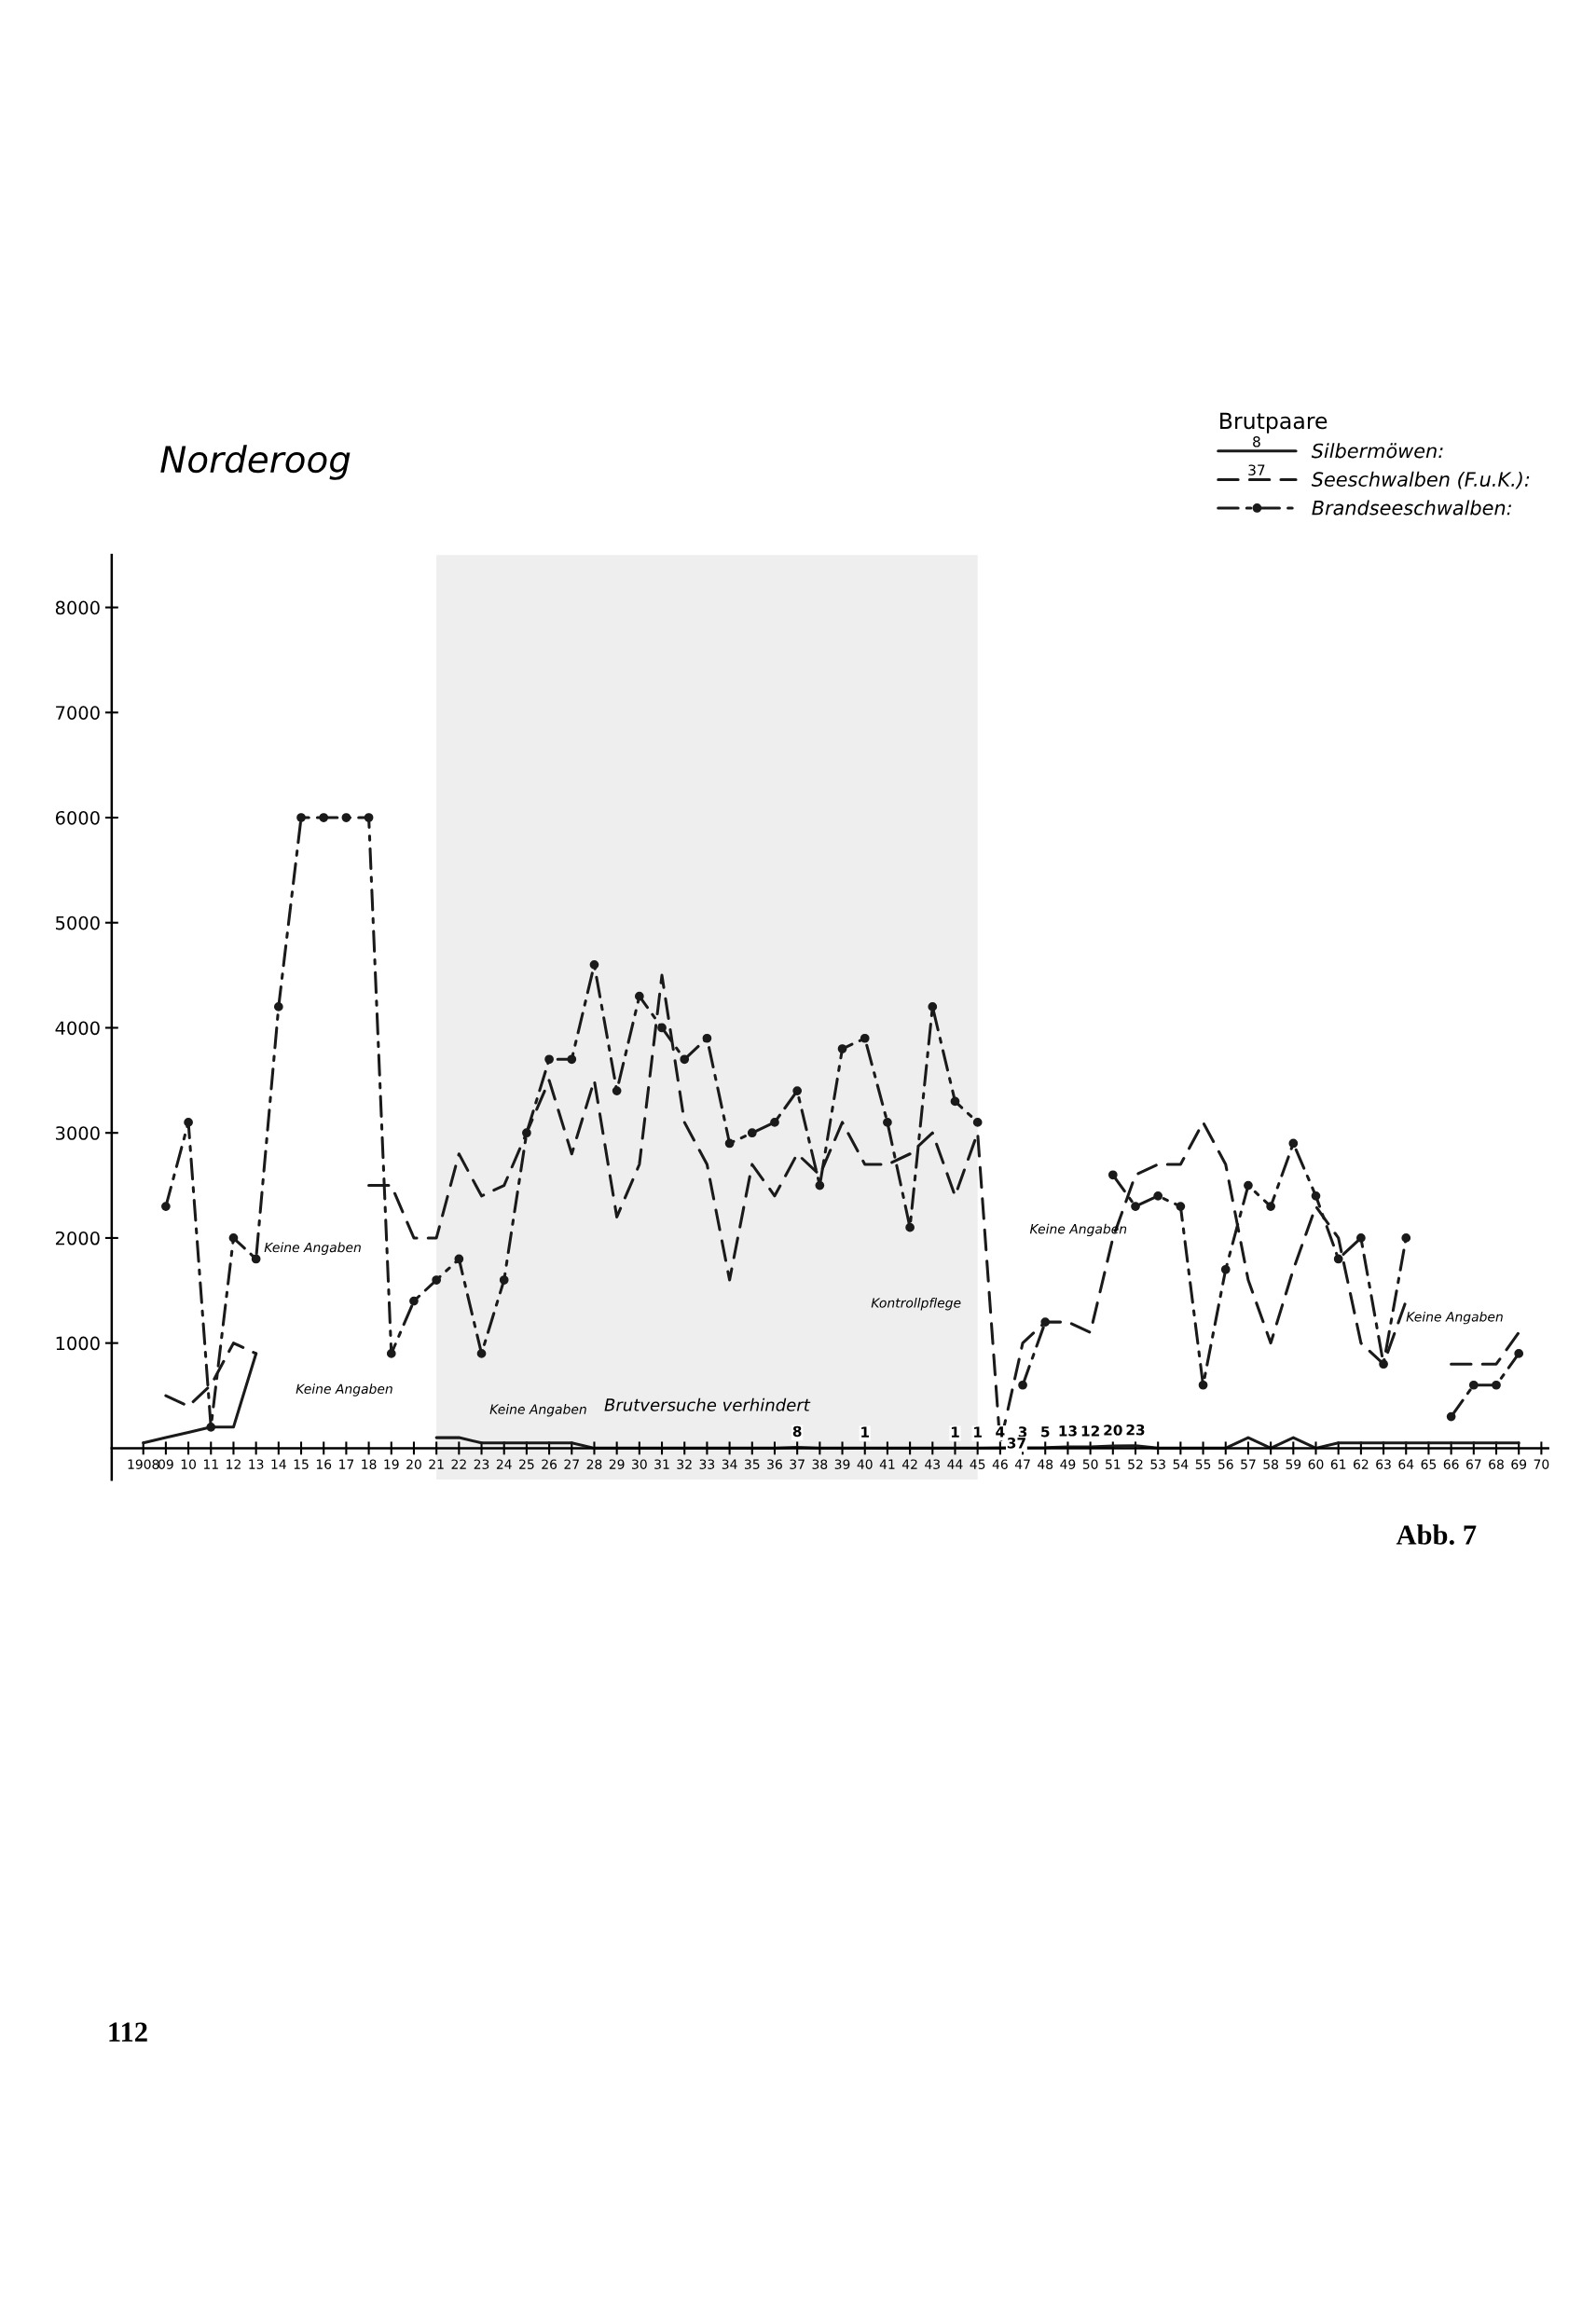 This screenshot has height=2312, width=1596. Describe the element at coordinates (1045, 1464) in the screenshot. I see `x-tick-label: 48` at that location.